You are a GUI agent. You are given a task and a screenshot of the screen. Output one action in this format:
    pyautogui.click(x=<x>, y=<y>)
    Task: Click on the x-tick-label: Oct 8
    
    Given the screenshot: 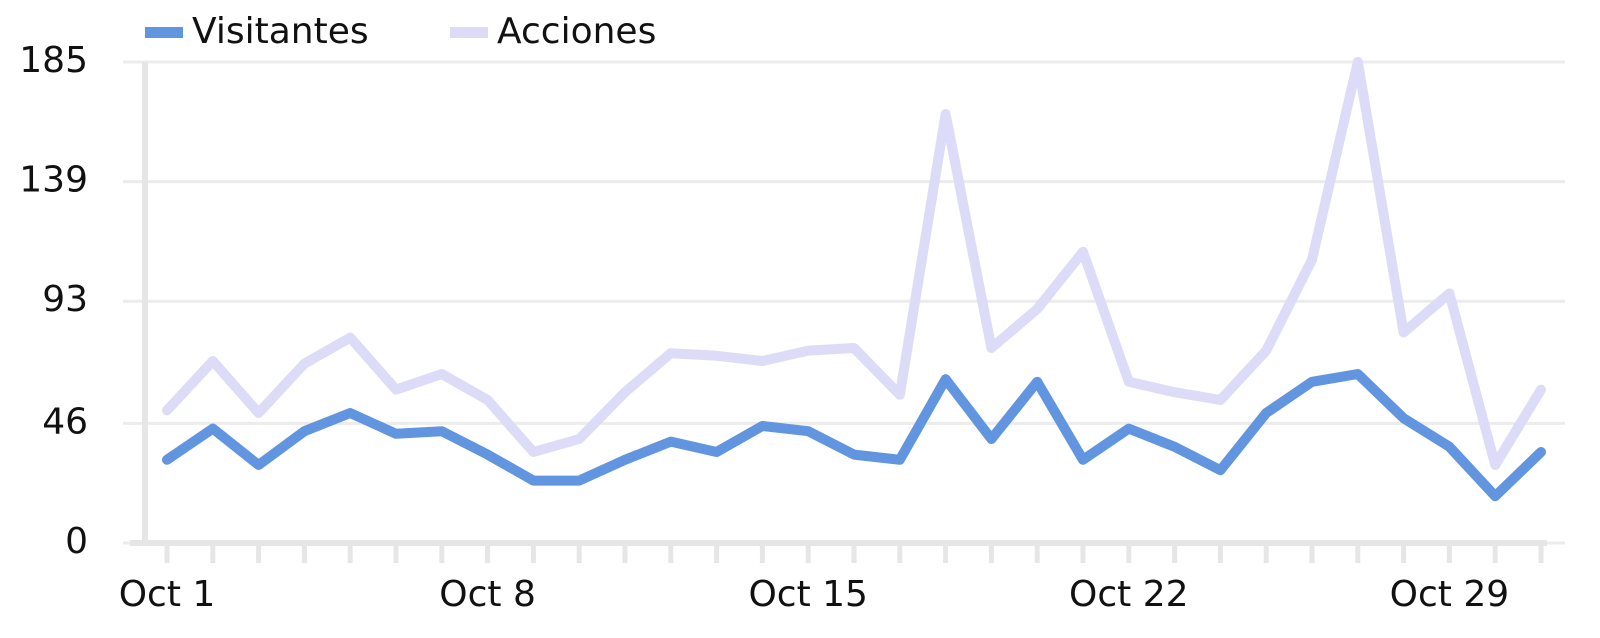 What is the action you would take?
    pyautogui.click(x=487, y=594)
    